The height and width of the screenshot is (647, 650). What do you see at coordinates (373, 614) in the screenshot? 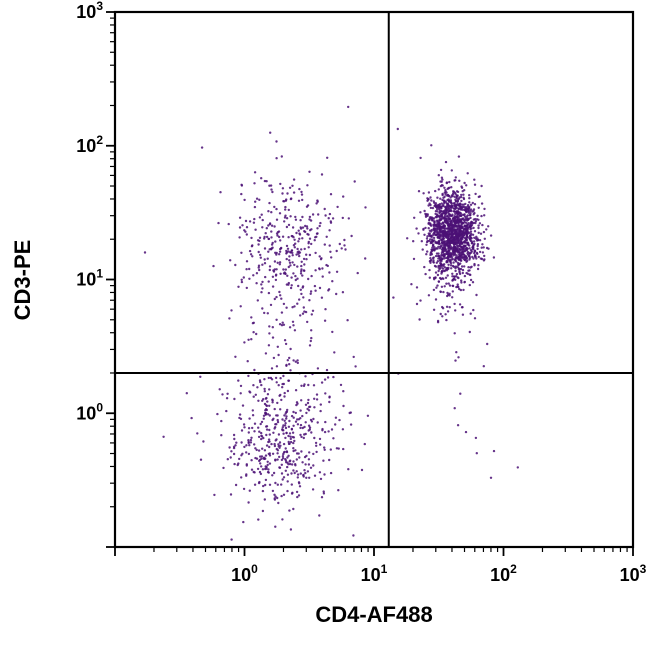
I see `x-axis-title: CD4-AF488` at bounding box center [373, 614].